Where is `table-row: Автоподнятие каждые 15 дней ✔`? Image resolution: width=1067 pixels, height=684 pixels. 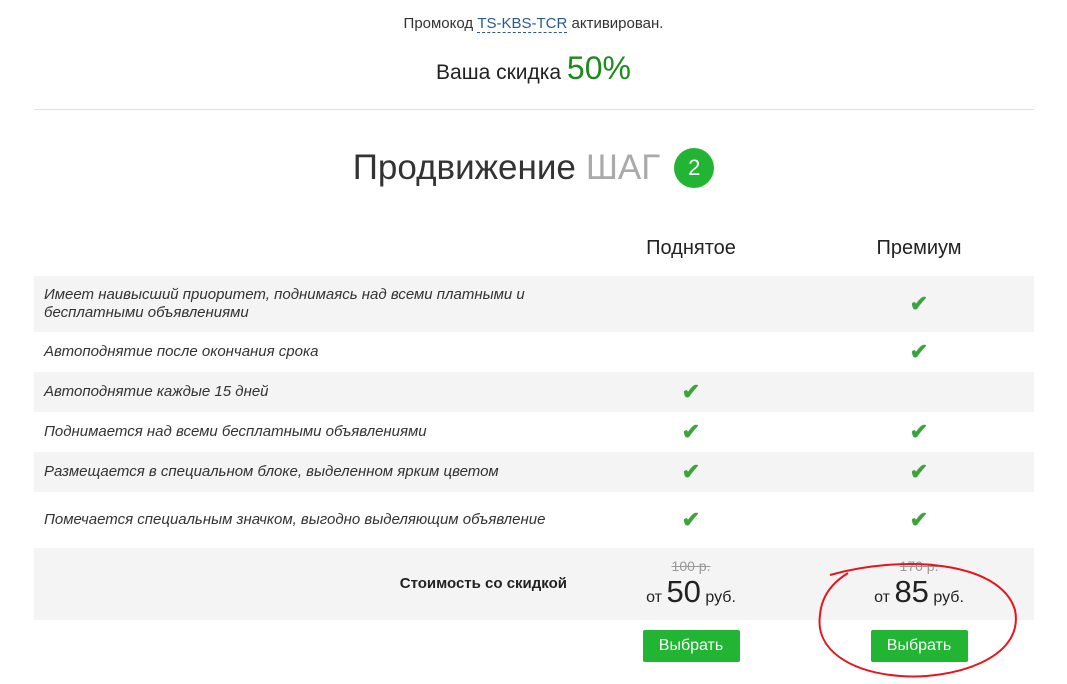 table-row: Автоподнятие каждые 15 дней ✔ is located at coordinates (534, 392).